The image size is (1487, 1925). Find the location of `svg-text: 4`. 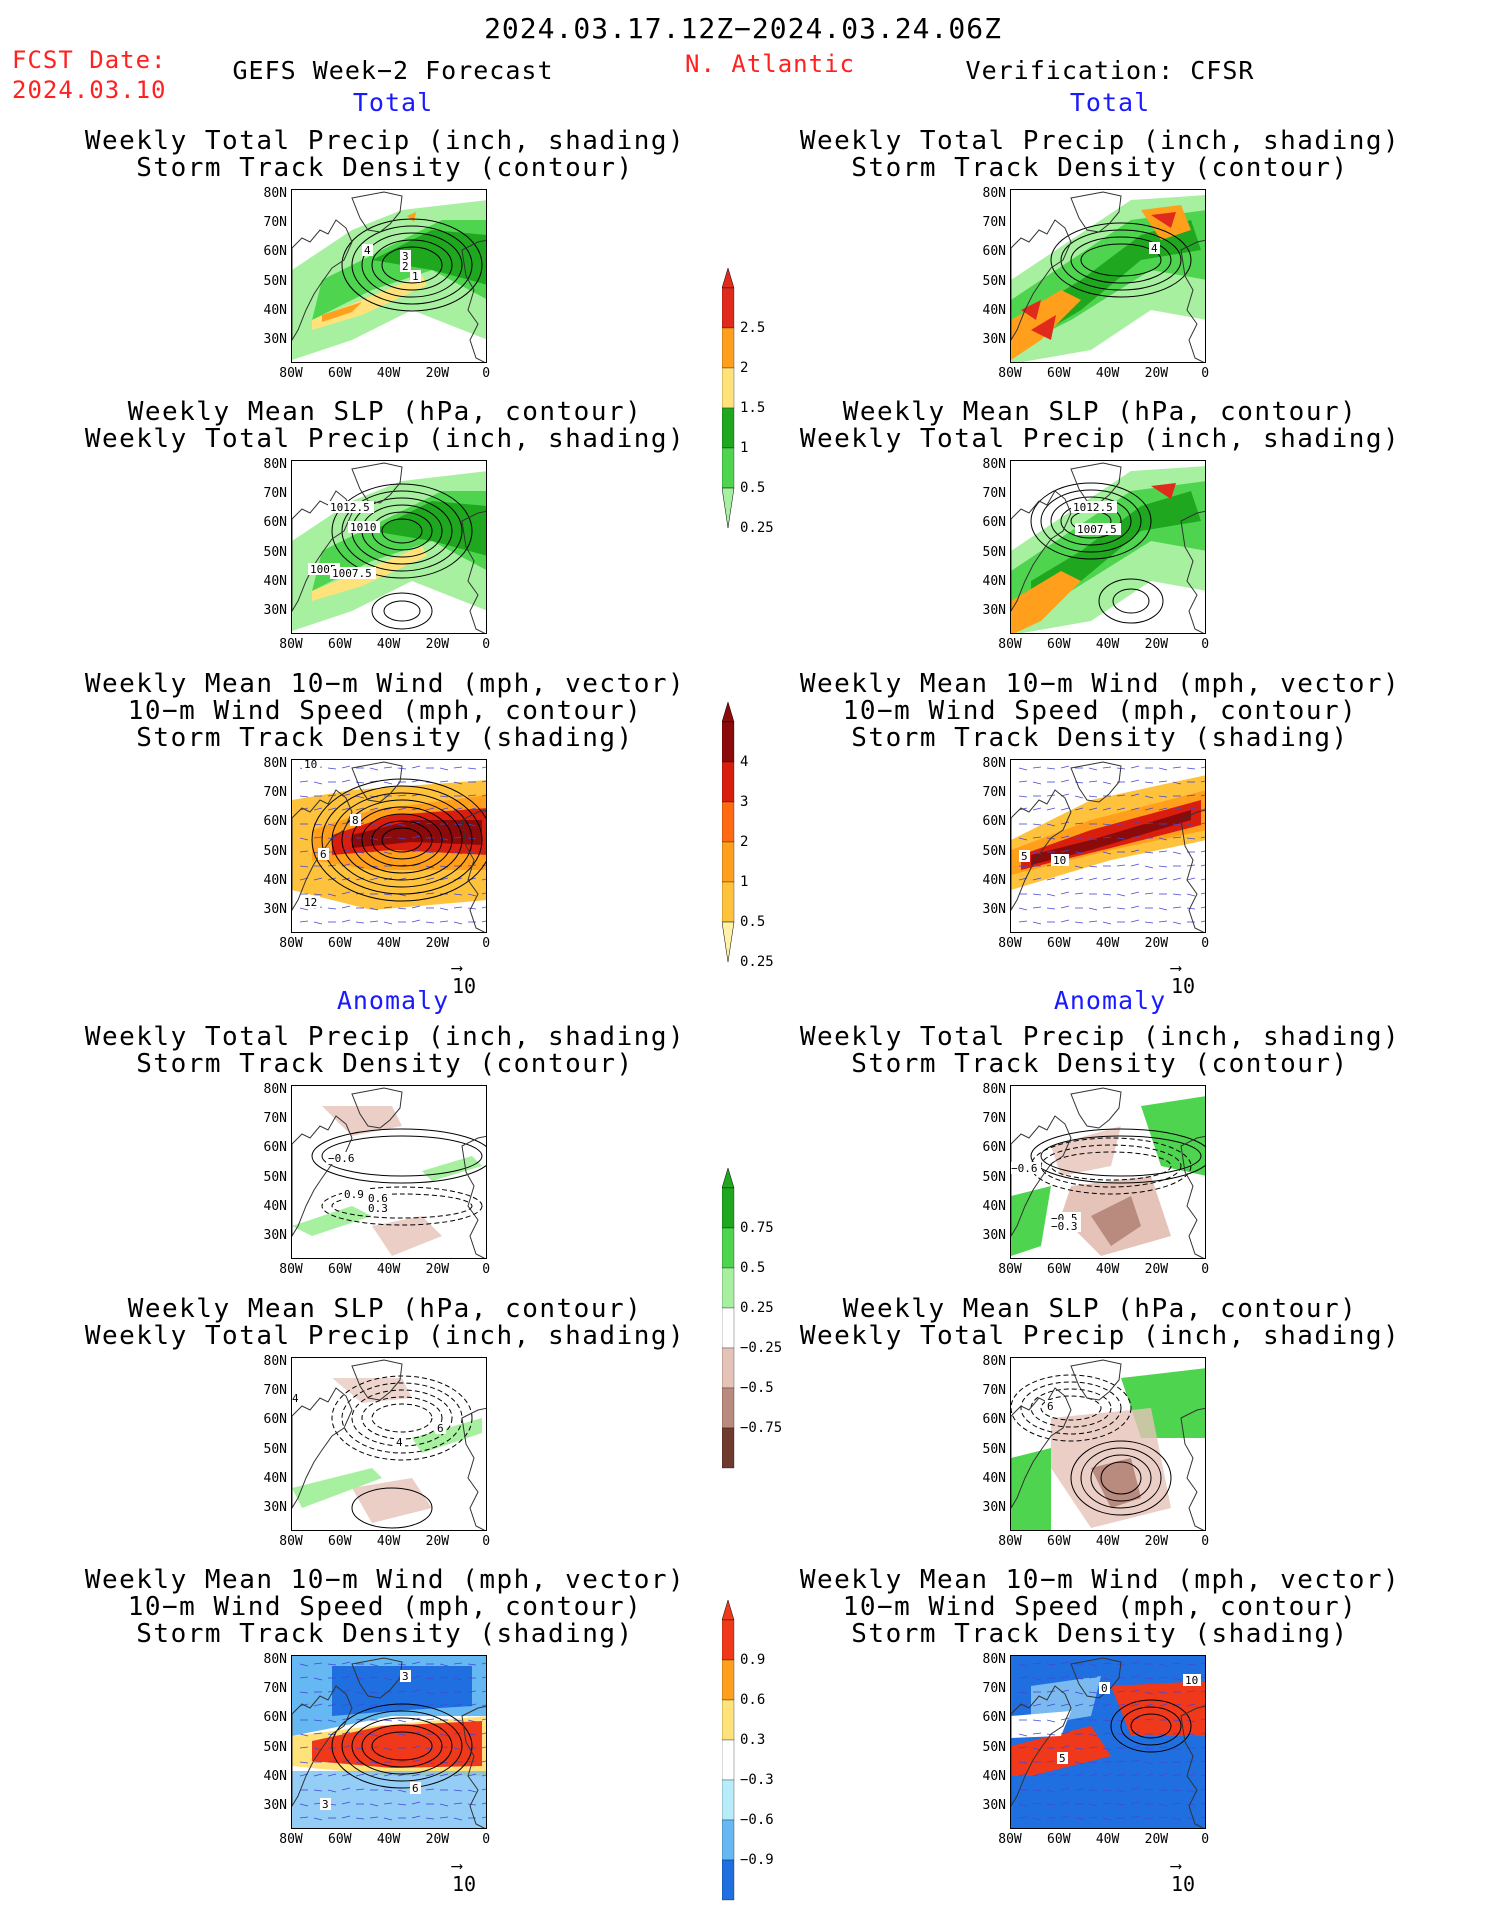

svg-text: 4 is located at coordinates (295, 1398).